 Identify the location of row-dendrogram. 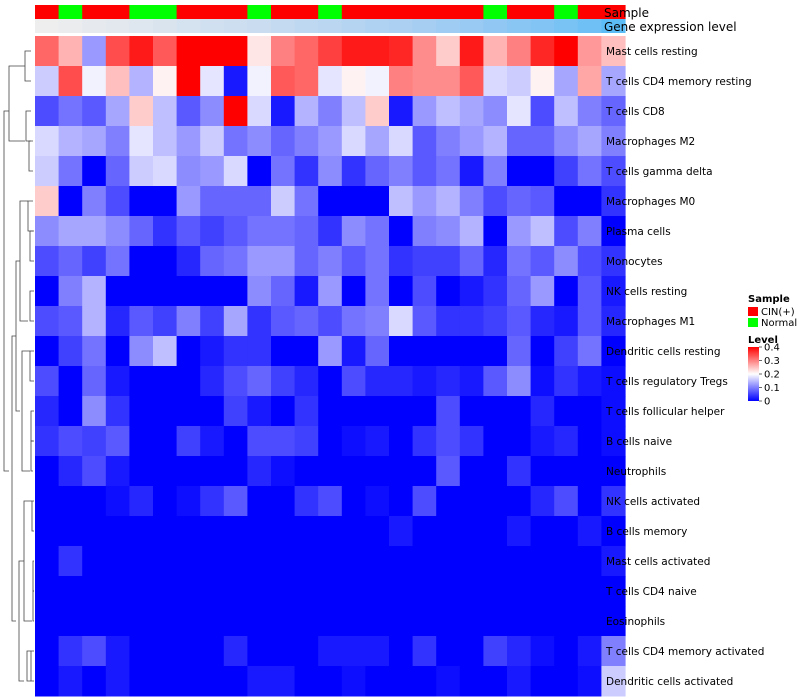
(18, 366).